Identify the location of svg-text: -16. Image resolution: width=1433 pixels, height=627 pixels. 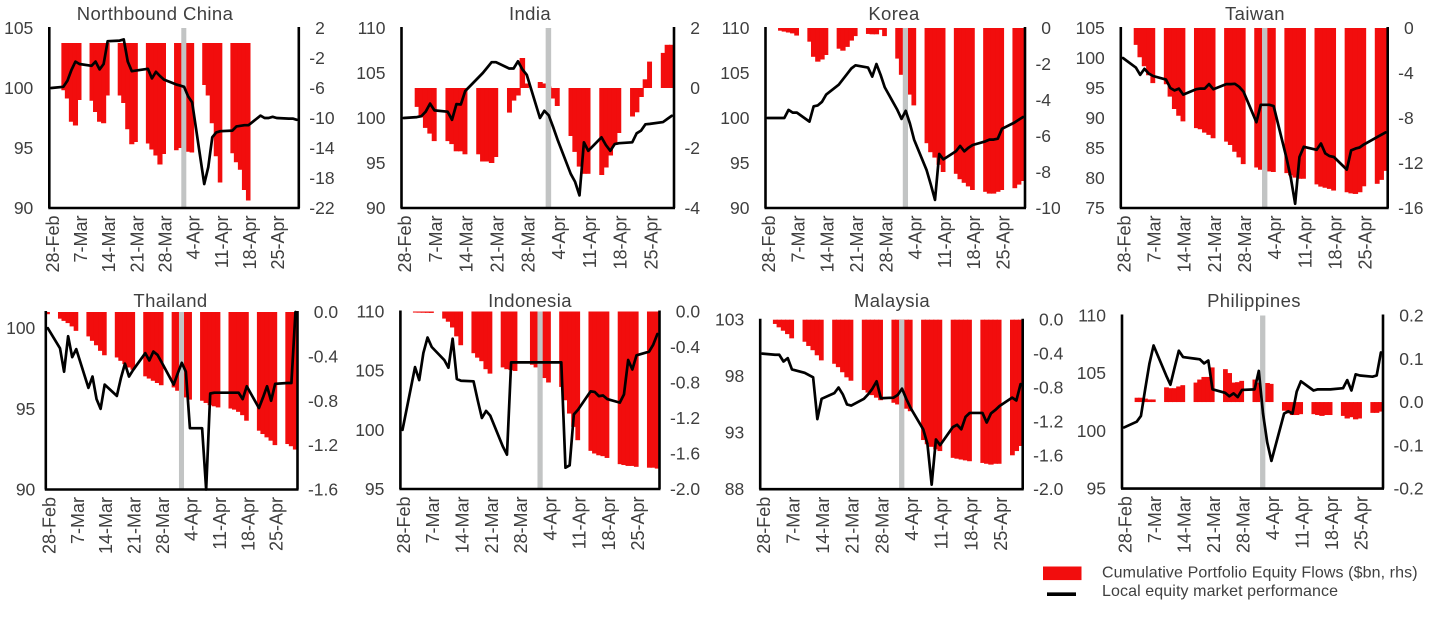
(1410, 208).